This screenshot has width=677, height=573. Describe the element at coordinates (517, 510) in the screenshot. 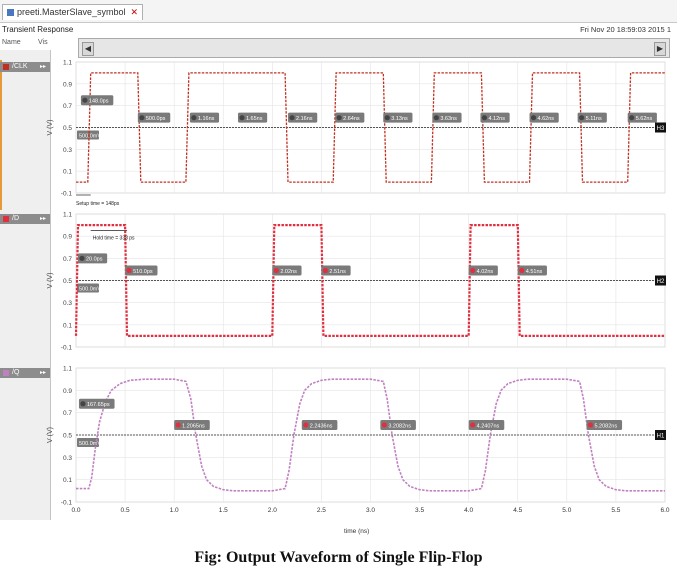

I see `x-tick-label: 4.5` at that location.